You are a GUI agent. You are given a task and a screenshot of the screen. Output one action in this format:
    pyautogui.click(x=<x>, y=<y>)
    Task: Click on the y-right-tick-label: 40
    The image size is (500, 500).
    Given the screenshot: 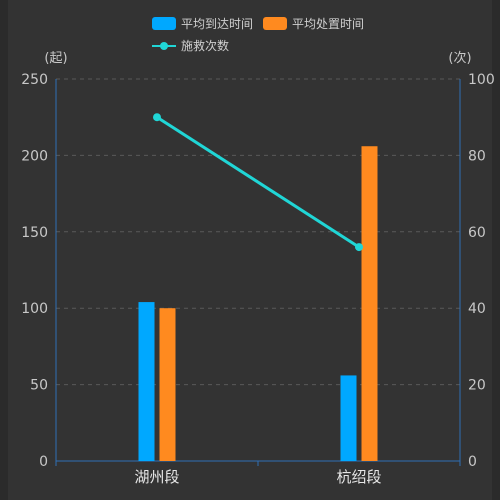 What is the action you would take?
    pyautogui.click(x=477, y=309)
    